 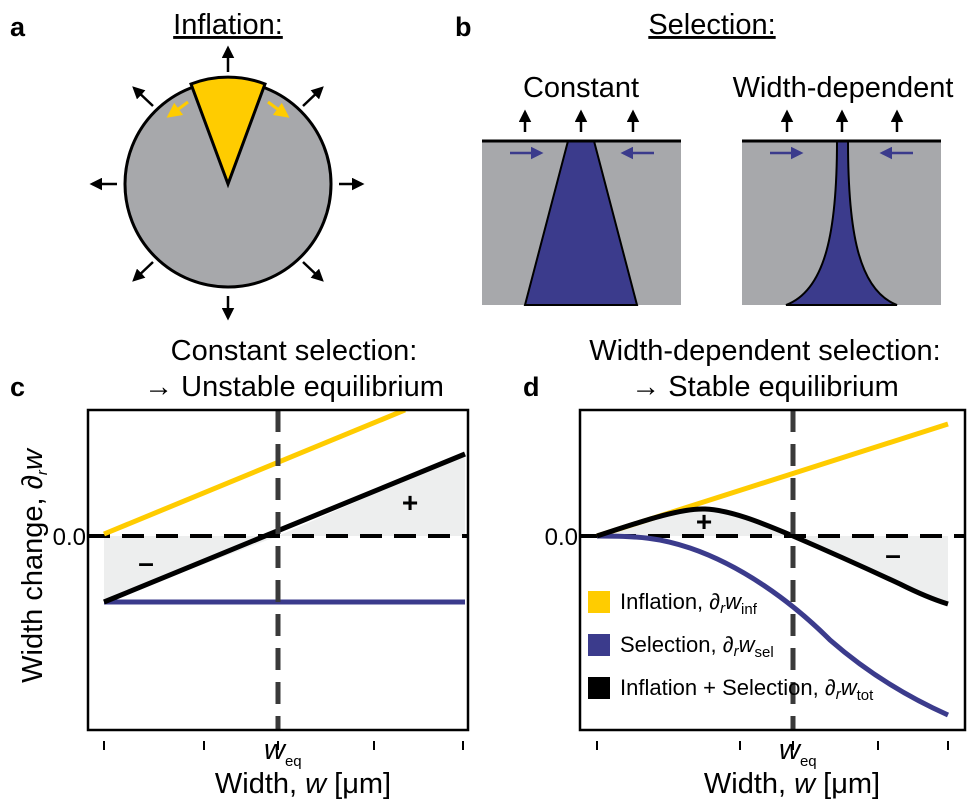 What do you see at coordinates (599, 645) in the screenshot?
I see `legend-swatch-selection` at bounding box center [599, 645].